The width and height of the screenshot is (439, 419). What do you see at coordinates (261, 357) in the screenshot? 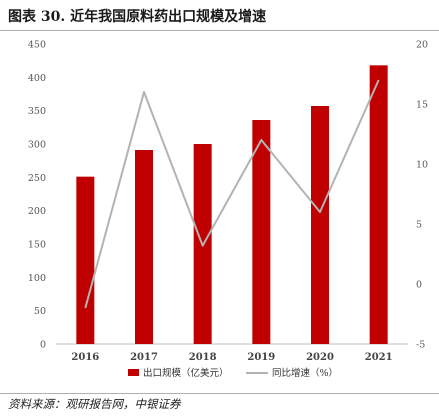
I see `category-label: 2019` at bounding box center [261, 357].